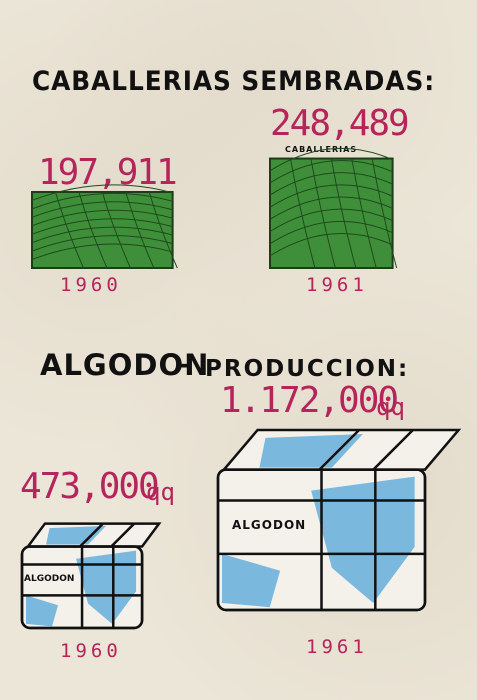 This screenshot has width=477, height=700. What do you see at coordinates (307, 369) in the screenshot?
I see `algodon-title-suffix: PRODUCCION:` at bounding box center [307, 369].